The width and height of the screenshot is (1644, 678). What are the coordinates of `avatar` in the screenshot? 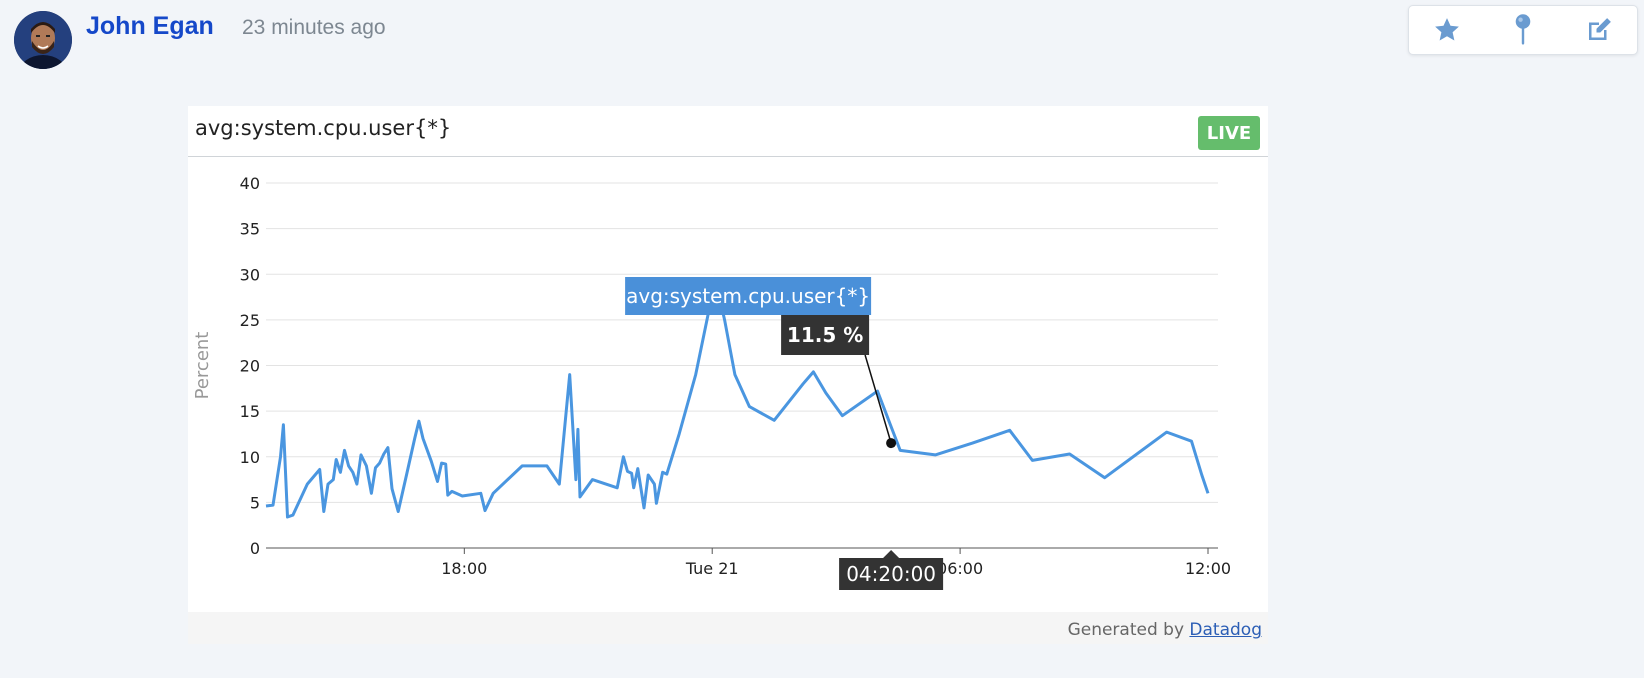 It's located at (43, 40).